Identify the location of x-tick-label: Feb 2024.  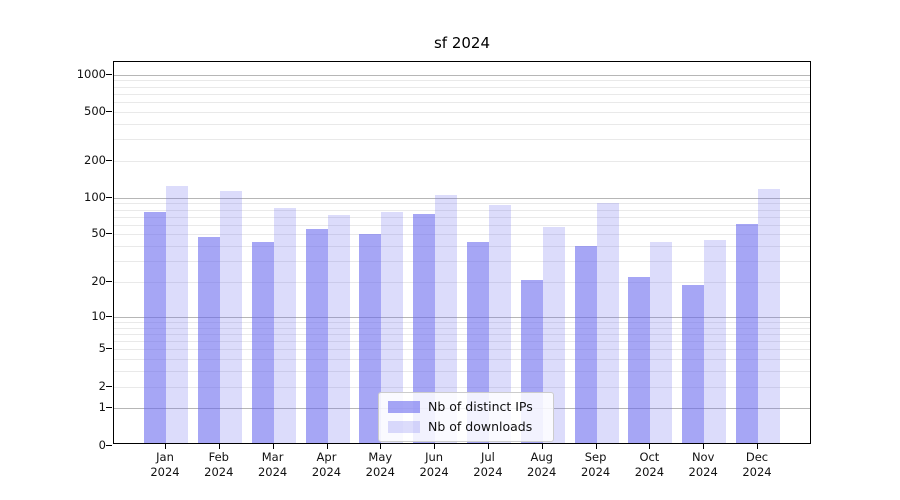
(219, 464).